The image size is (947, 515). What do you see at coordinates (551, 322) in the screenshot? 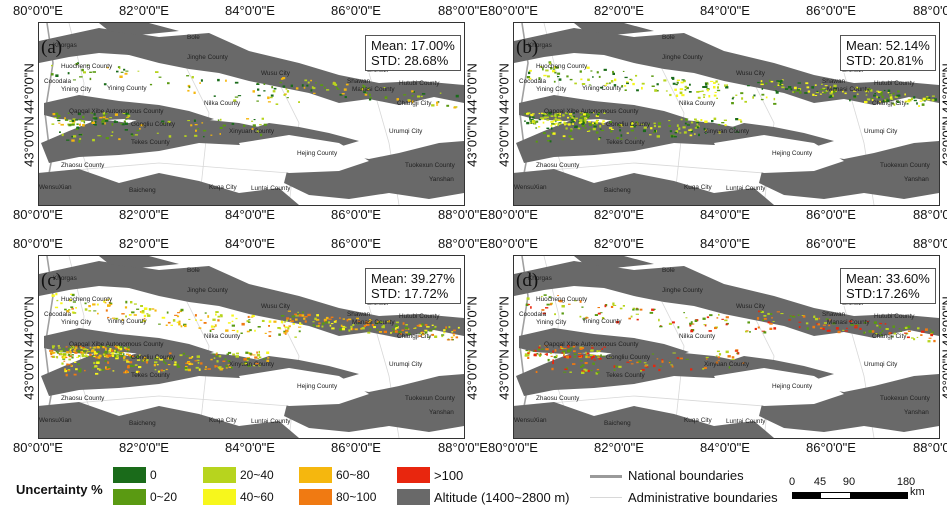
I see `place-name: Yining City` at bounding box center [551, 322].